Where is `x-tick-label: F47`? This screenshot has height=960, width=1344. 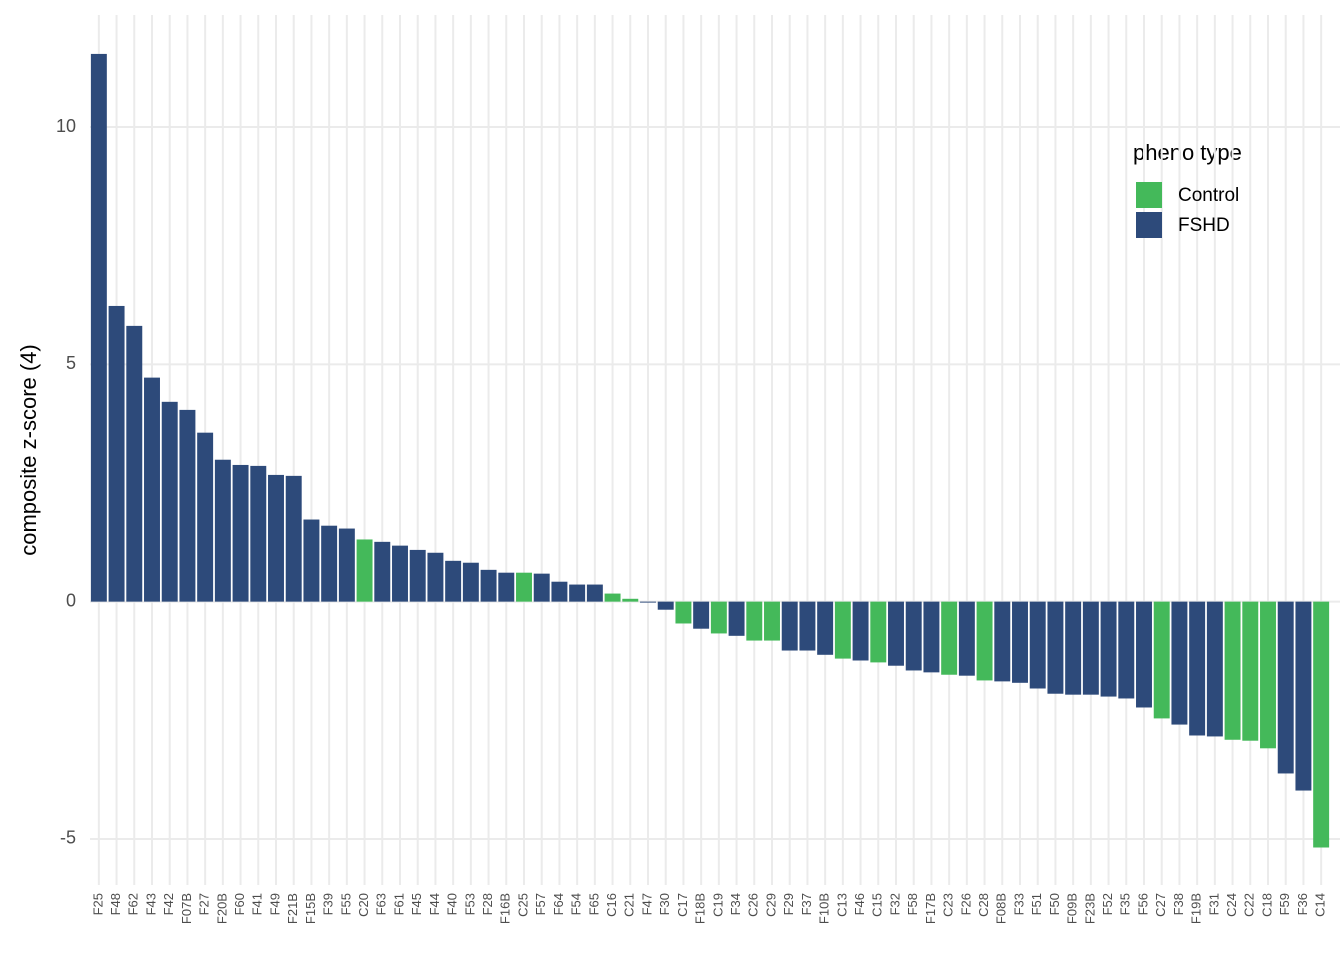
x-tick-label: F47 is located at coordinates (646, 904).